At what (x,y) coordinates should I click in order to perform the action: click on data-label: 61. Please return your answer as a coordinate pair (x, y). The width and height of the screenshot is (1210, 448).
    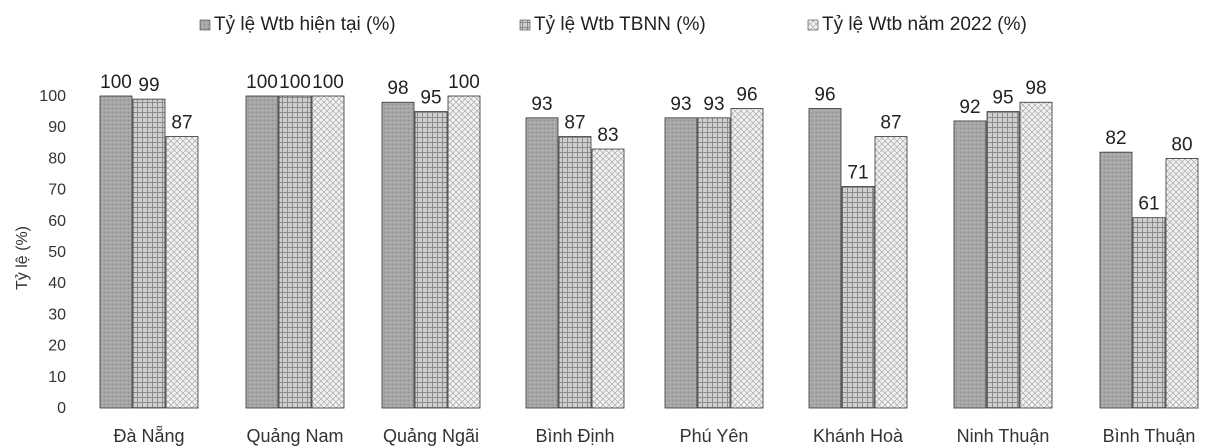
    Looking at the image, I should click on (1148, 204).